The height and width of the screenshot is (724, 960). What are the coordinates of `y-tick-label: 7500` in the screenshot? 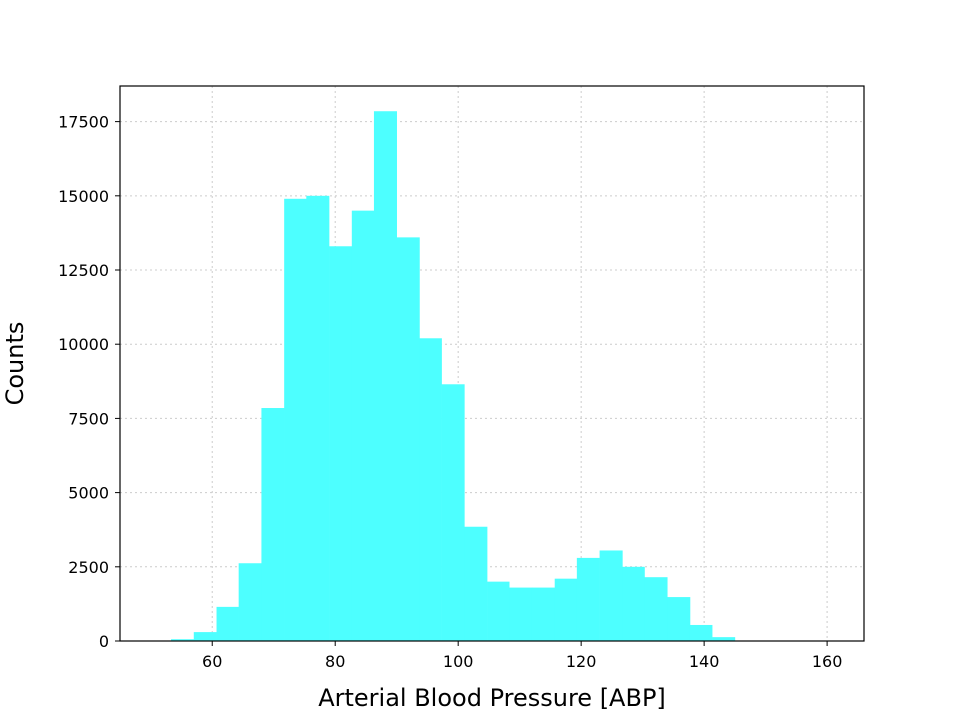 It's located at (88, 418).